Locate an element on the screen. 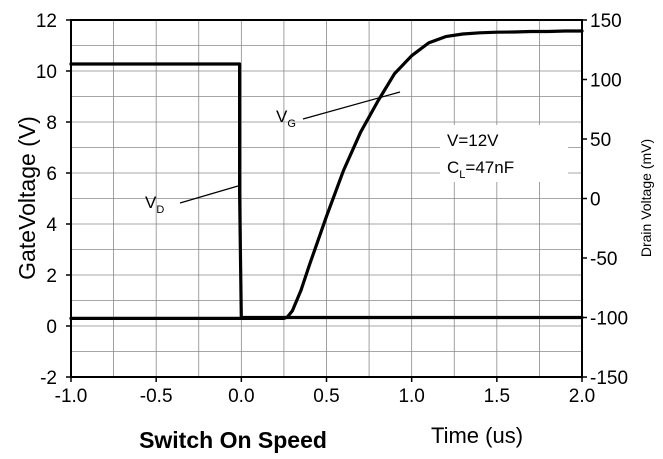 This screenshot has width=663, height=459. vd-leader-line is located at coordinates (209, 194).